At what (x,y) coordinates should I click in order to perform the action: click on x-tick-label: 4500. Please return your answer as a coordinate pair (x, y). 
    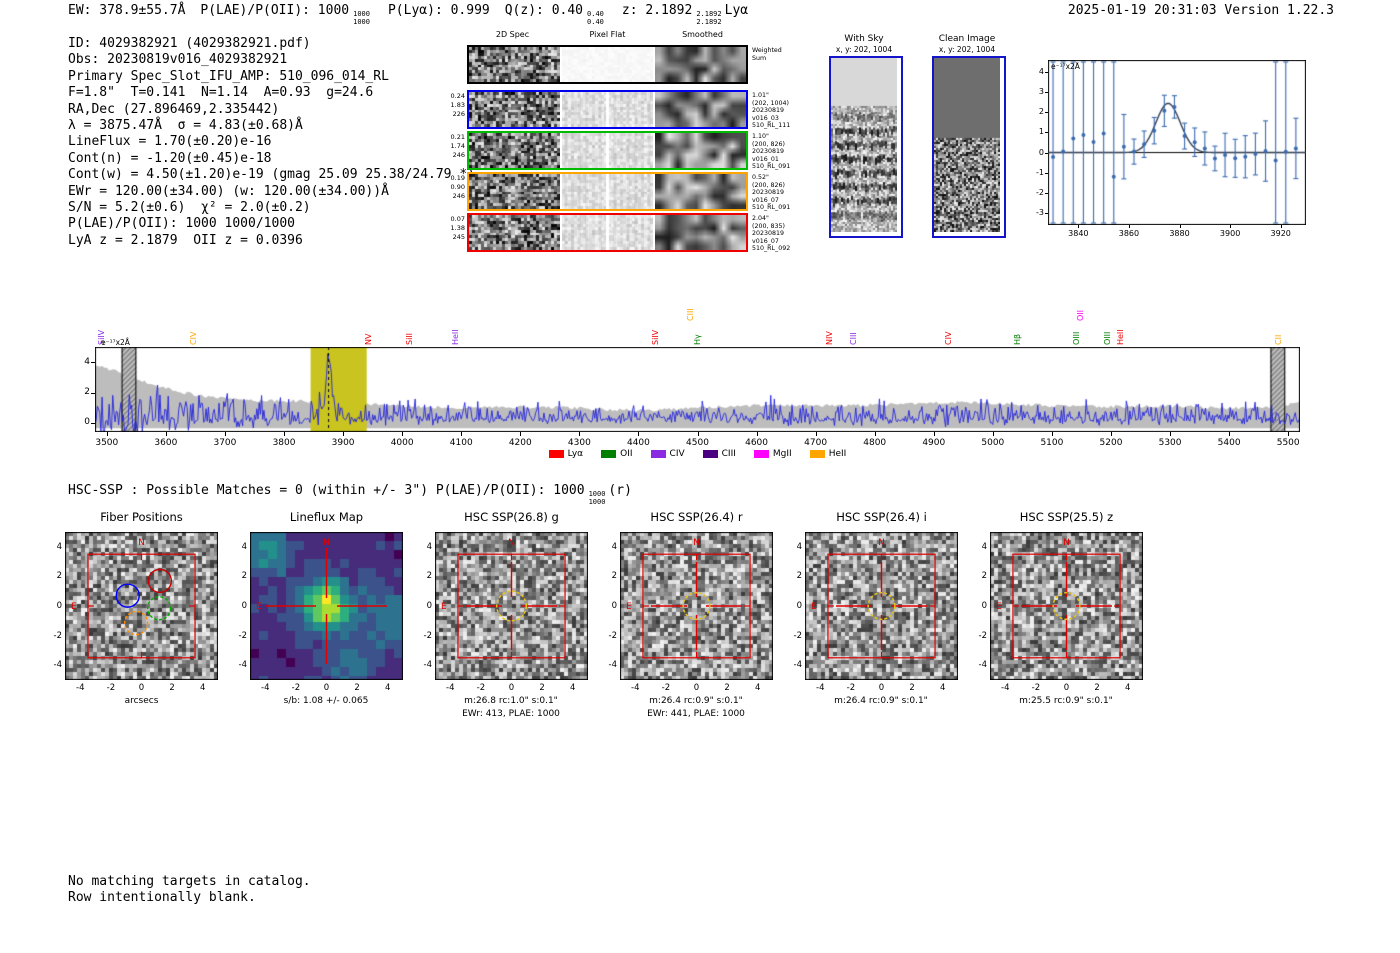
    Looking at the image, I should click on (697, 443).